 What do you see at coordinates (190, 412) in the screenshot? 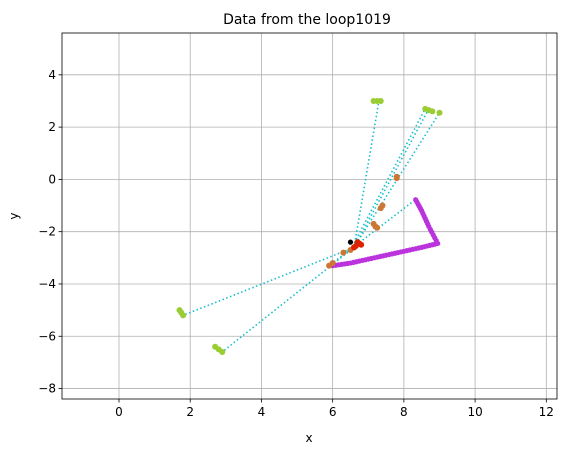
I see `x-tick-label: 2` at bounding box center [190, 412].